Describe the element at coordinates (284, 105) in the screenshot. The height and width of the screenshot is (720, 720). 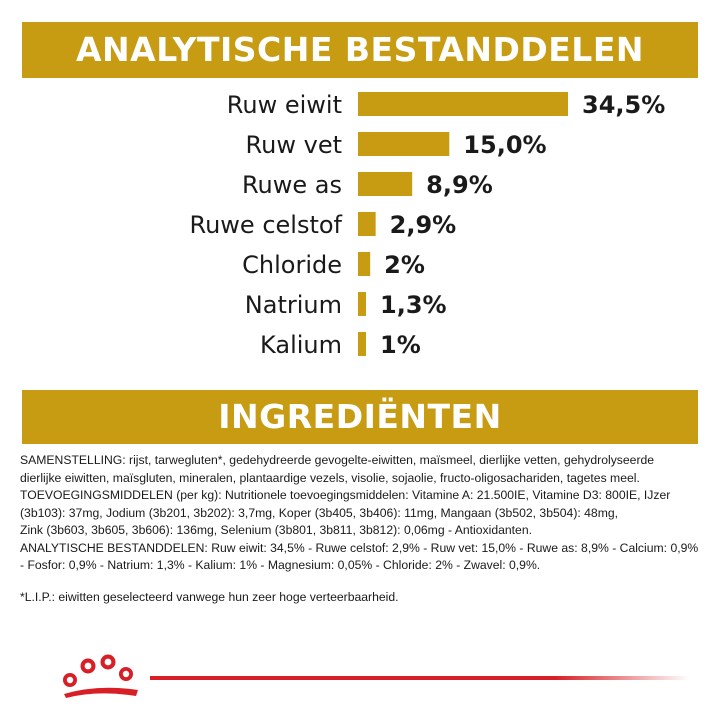
I see `category-label: Ruw eiwit` at that location.